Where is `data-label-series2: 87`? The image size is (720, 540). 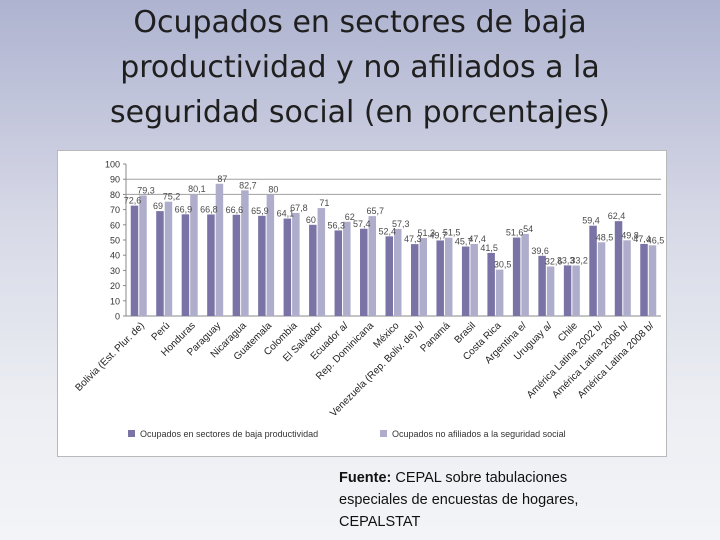 data-label-series2: 87 is located at coordinates (222, 179).